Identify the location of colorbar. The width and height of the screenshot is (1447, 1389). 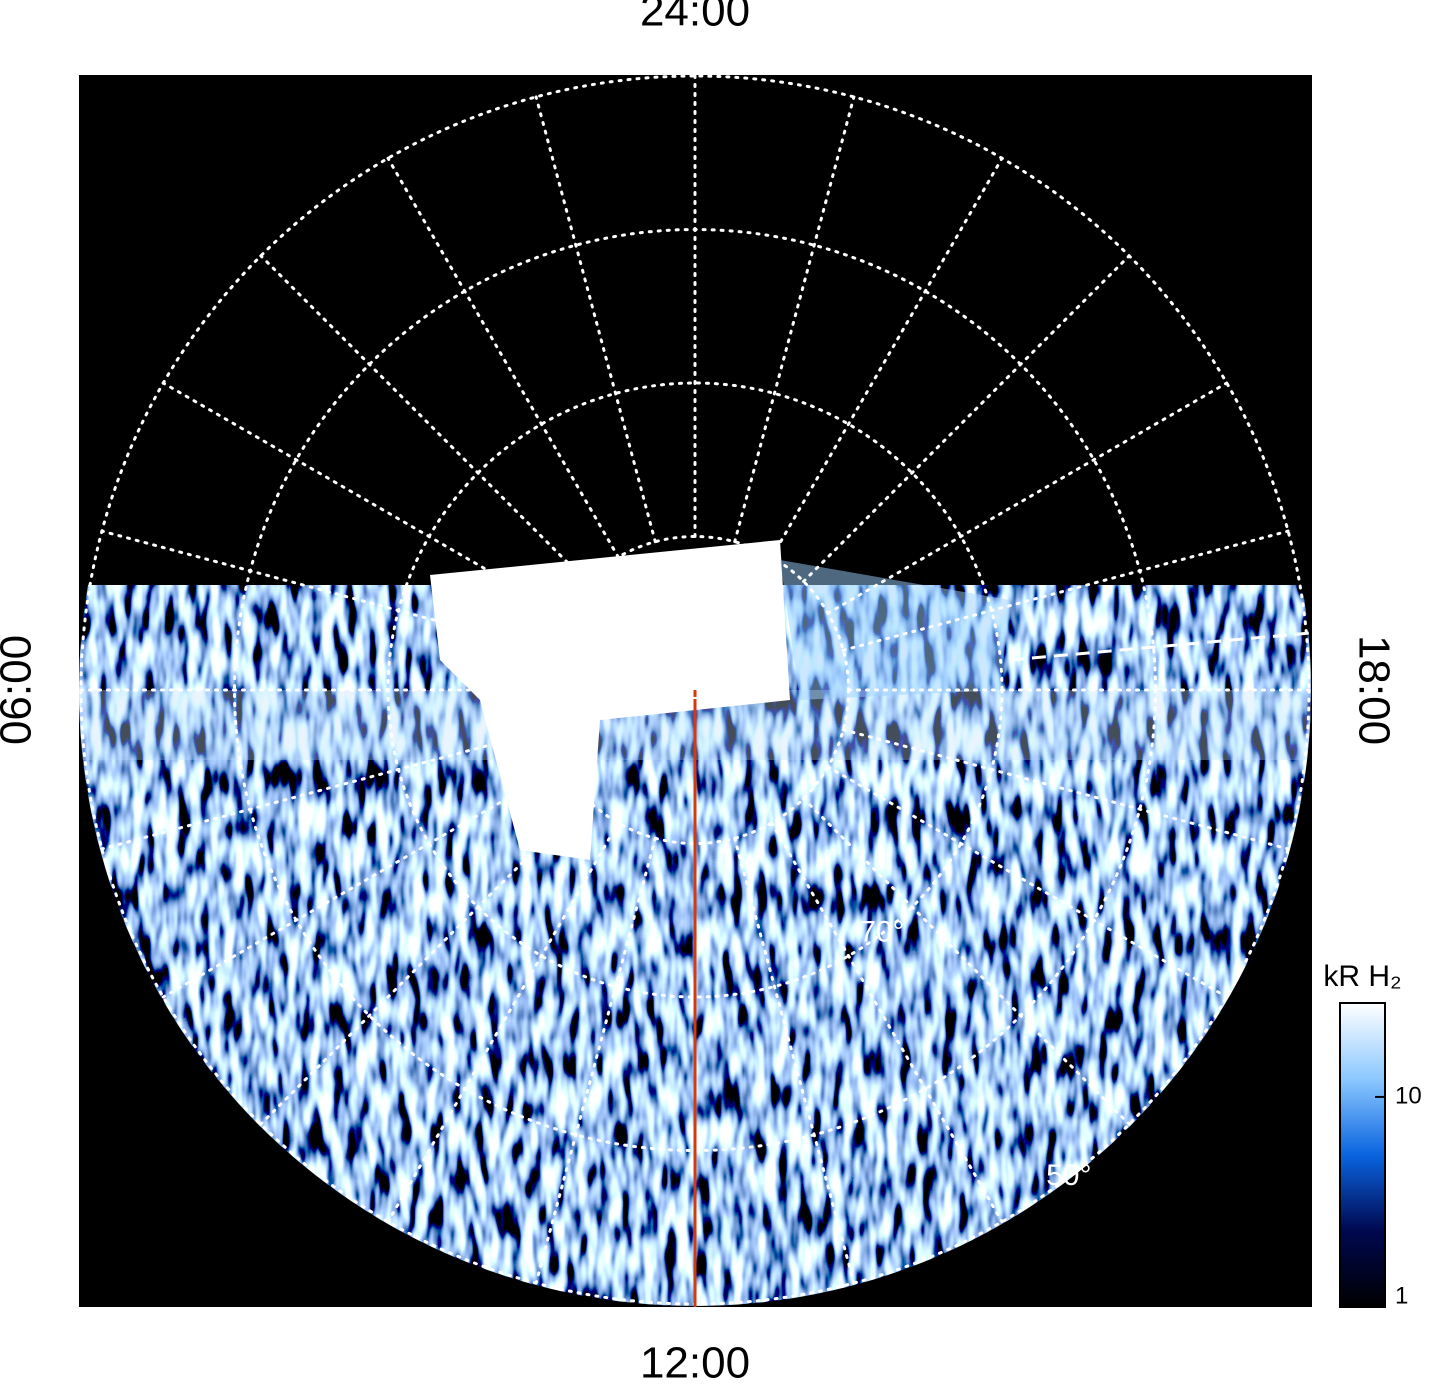
(1362, 1155).